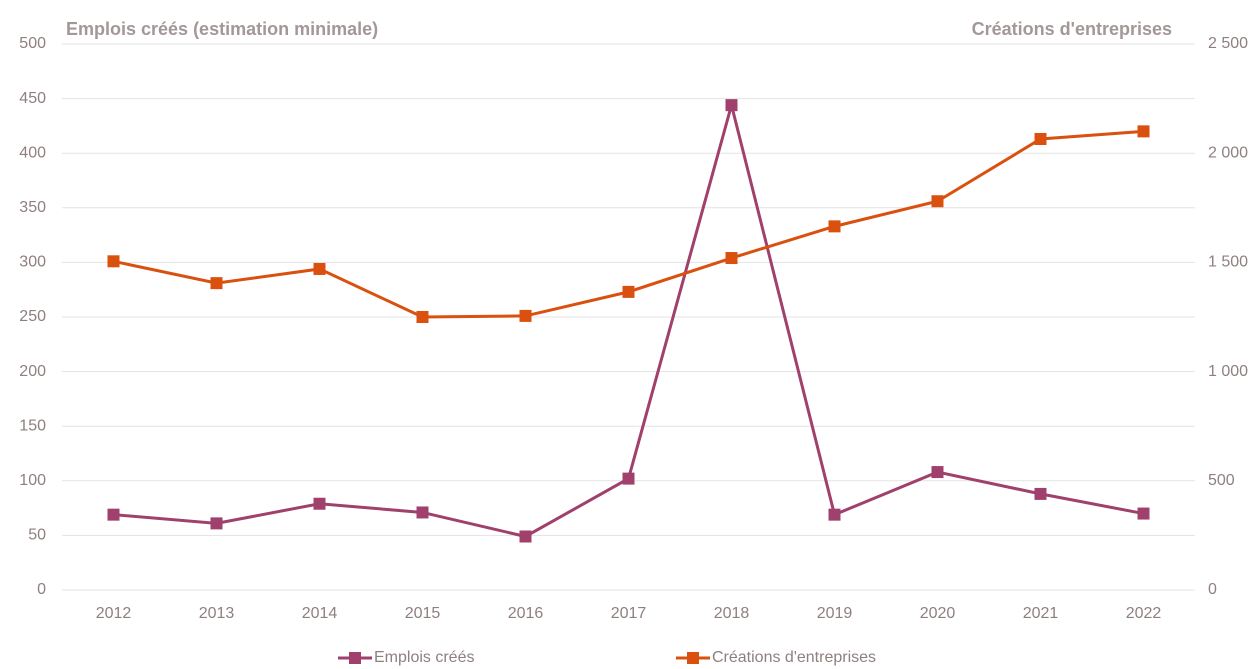  What do you see at coordinates (835, 613) in the screenshot?
I see `x-tick-label: 2019` at bounding box center [835, 613].